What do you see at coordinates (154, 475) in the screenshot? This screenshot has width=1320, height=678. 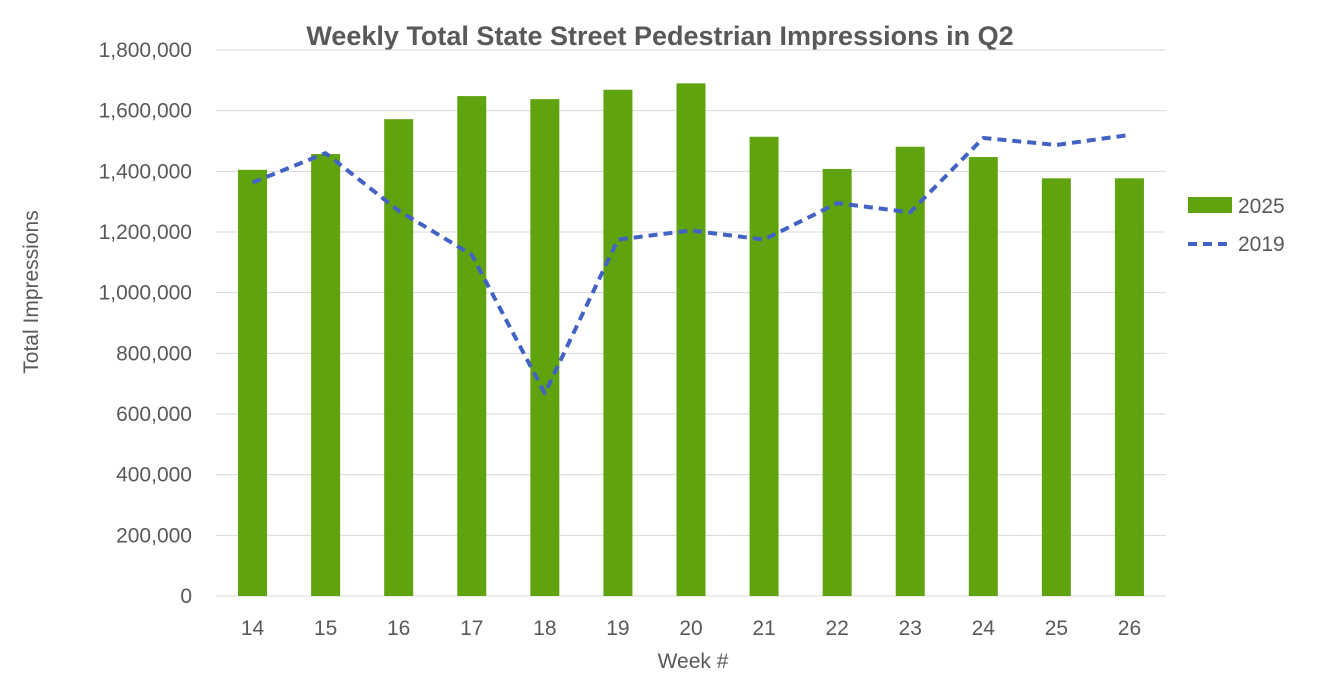 I see `y-tick-label: 400,000` at bounding box center [154, 475].